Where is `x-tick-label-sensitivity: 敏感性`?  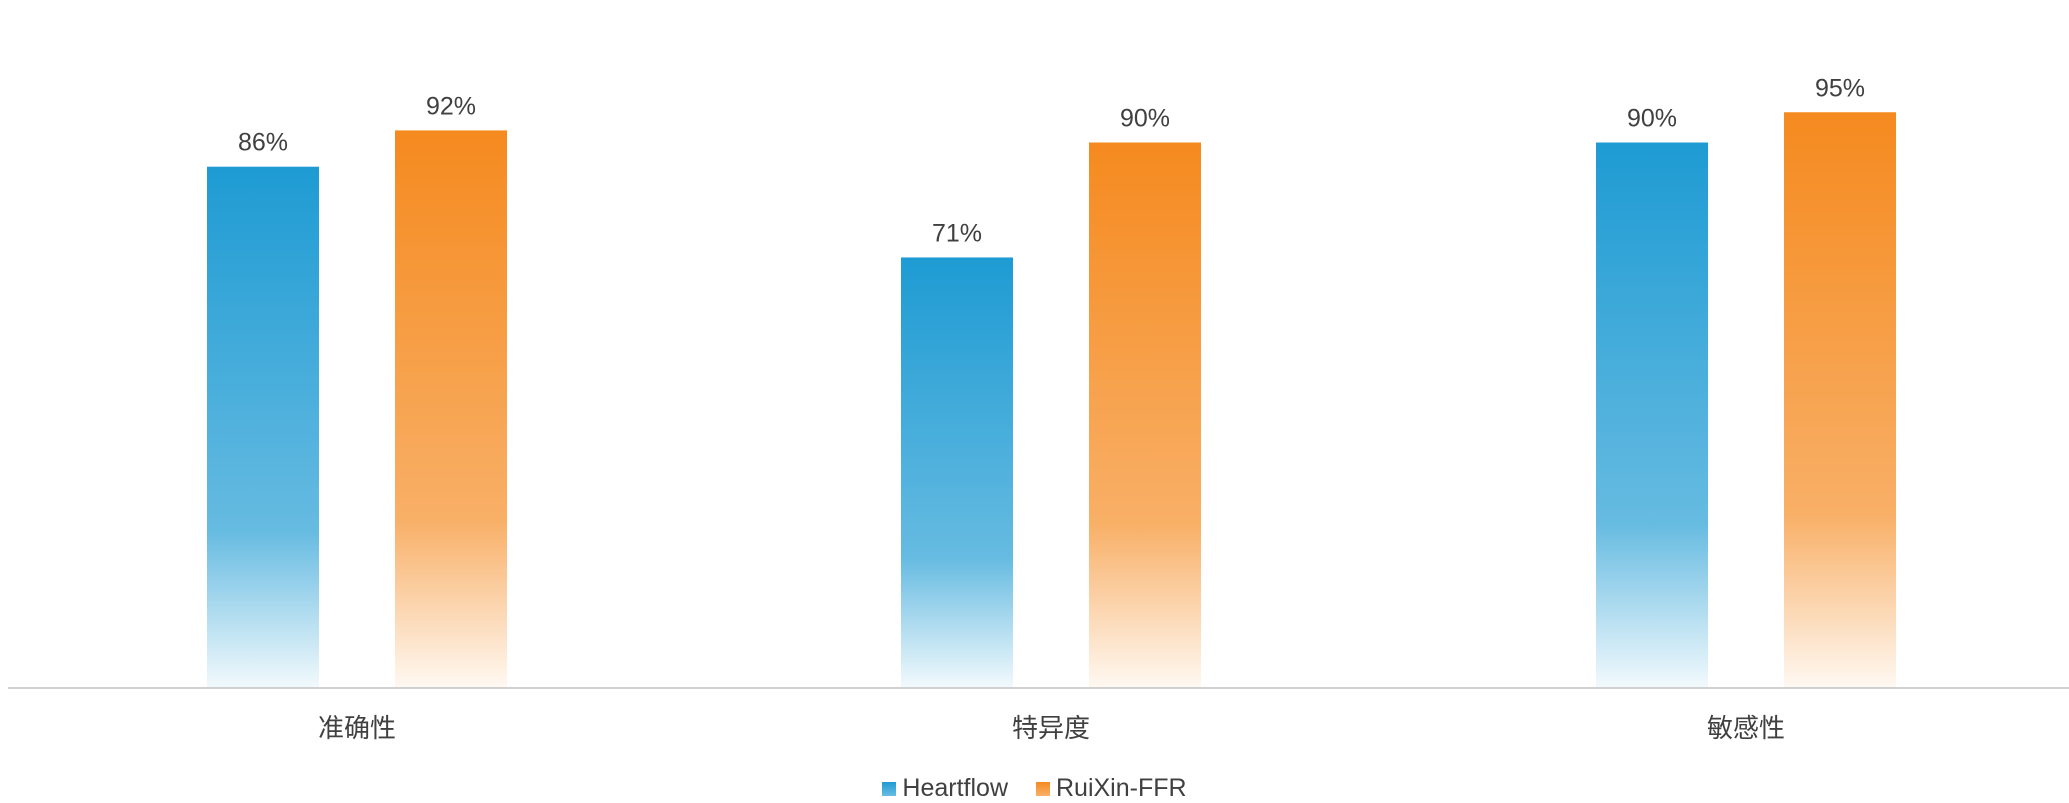 x-tick-label-sensitivity: 敏感性 is located at coordinates (1746, 728).